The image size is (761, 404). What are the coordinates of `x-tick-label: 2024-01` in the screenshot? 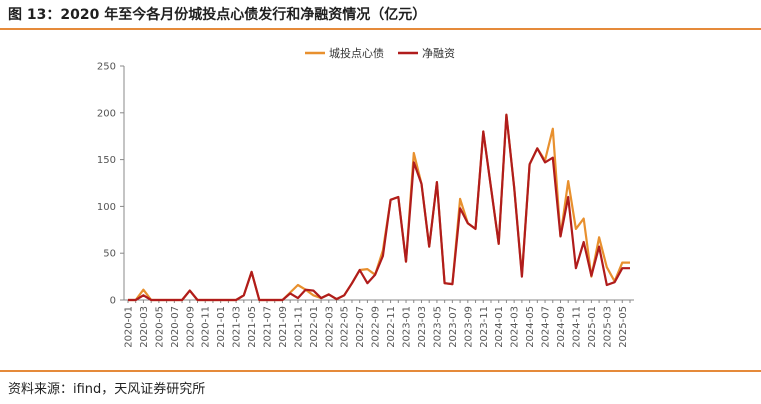 It's located at (499, 327).